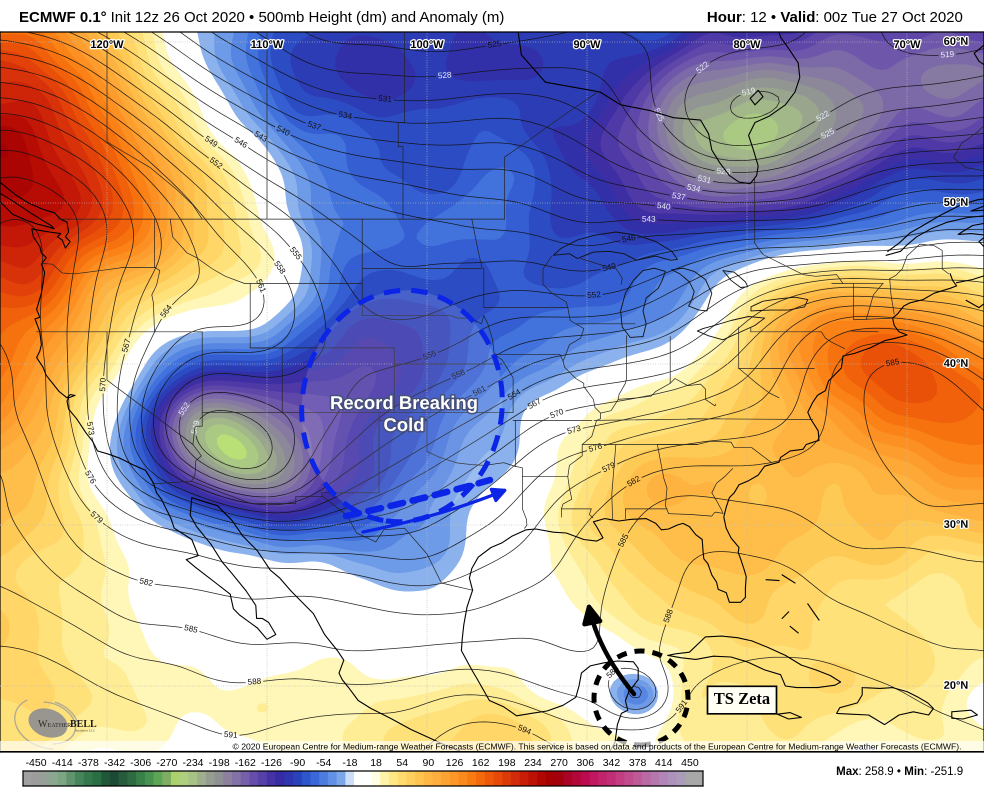 This screenshot has height=808, width=984. What do you see at coordinates (847, 772) in the screenshot?
I see `svg-text: Max` at bounding box center [847, 772].